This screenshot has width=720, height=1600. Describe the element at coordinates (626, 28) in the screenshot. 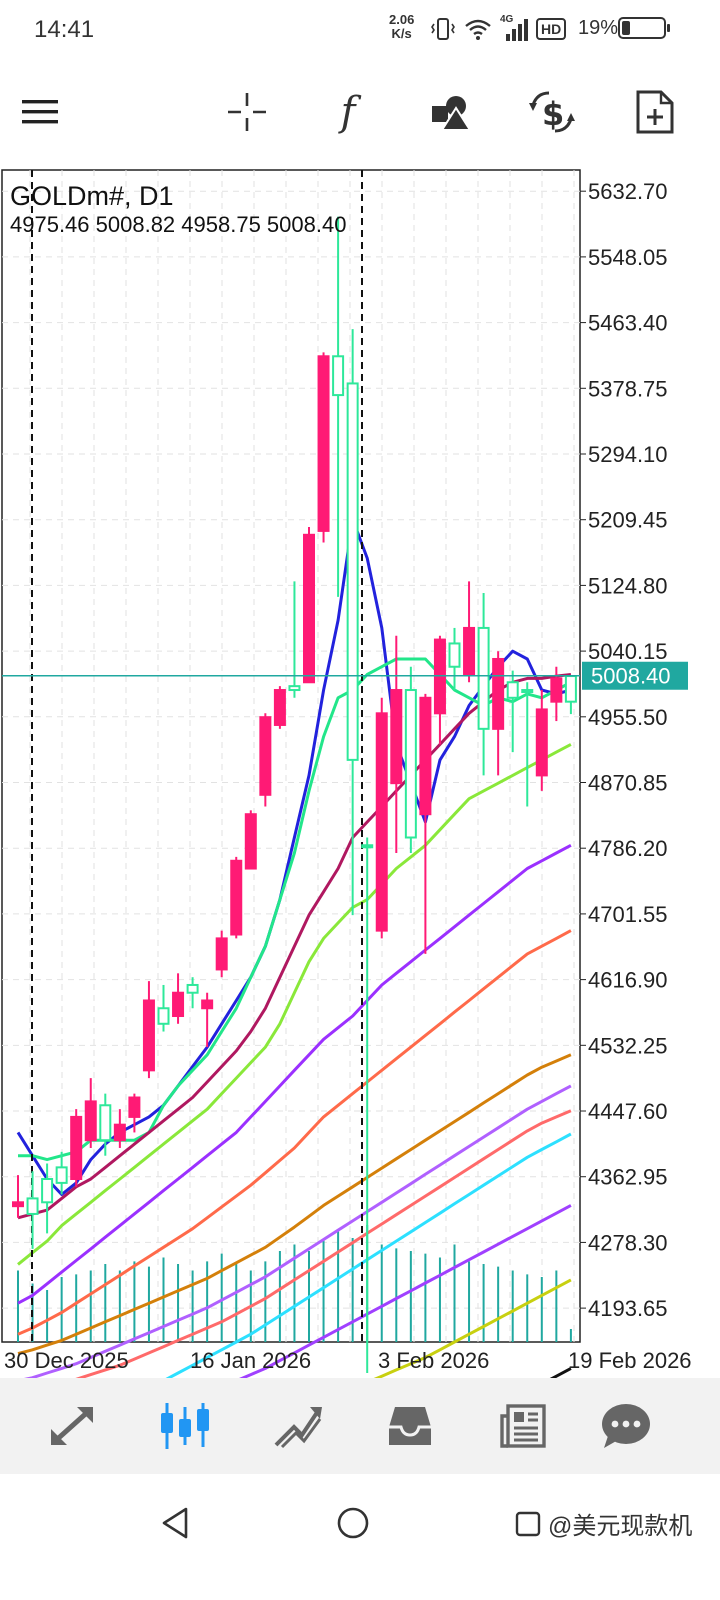

I see `battery-fill` at that location.